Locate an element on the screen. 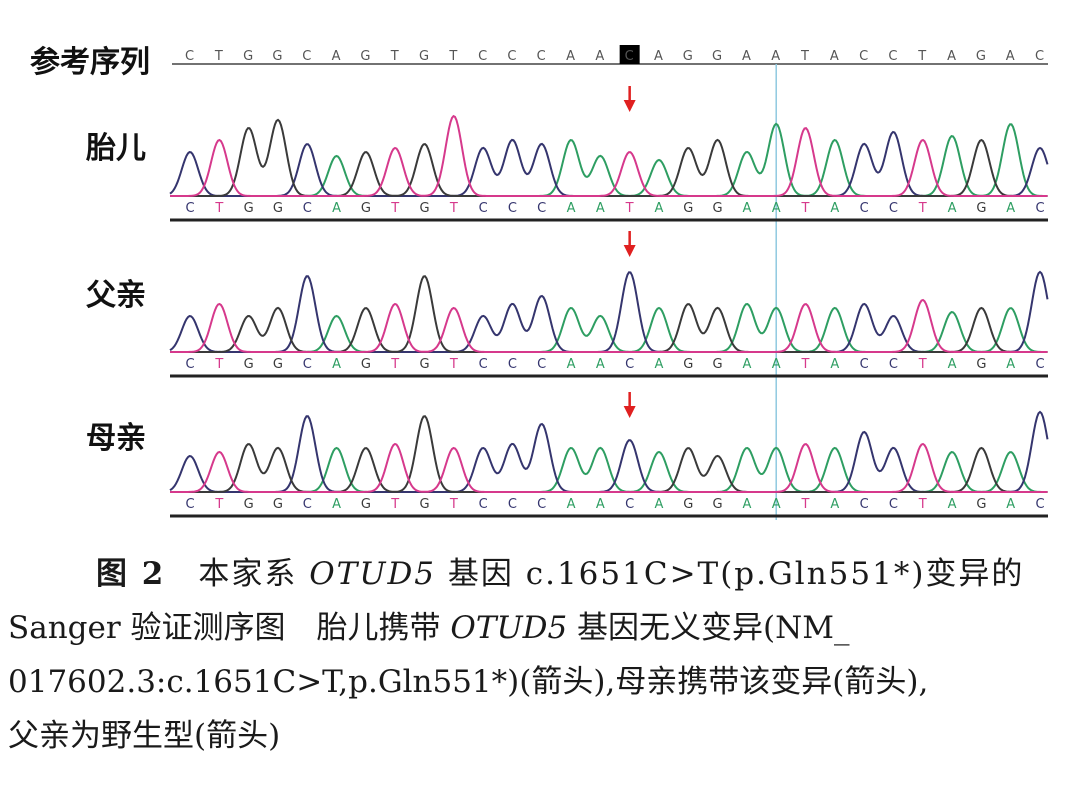  caption-line1-b: 基因 c.1651C>T(p.Gln551*)变异的 is located at coordinates (730, 574).